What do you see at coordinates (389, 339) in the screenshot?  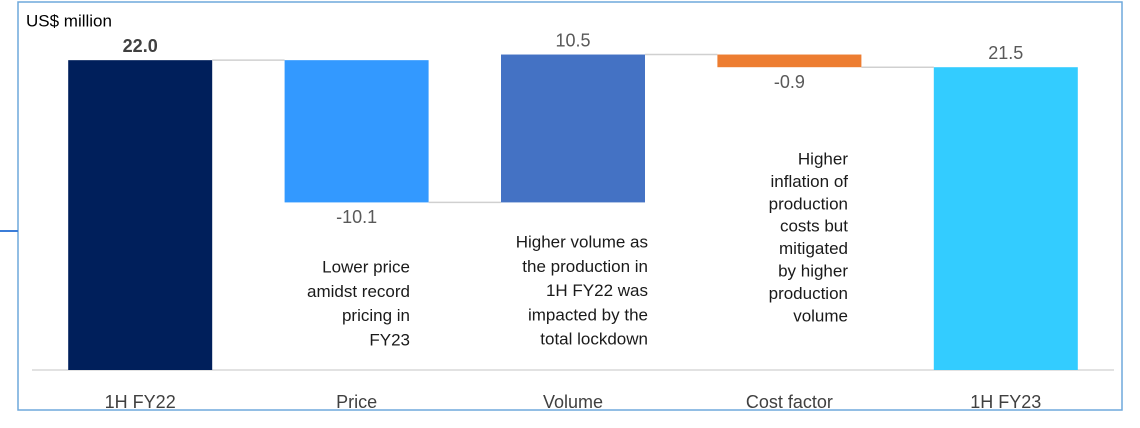 I see `annotation: FY23` at bounding box center [389, 339].